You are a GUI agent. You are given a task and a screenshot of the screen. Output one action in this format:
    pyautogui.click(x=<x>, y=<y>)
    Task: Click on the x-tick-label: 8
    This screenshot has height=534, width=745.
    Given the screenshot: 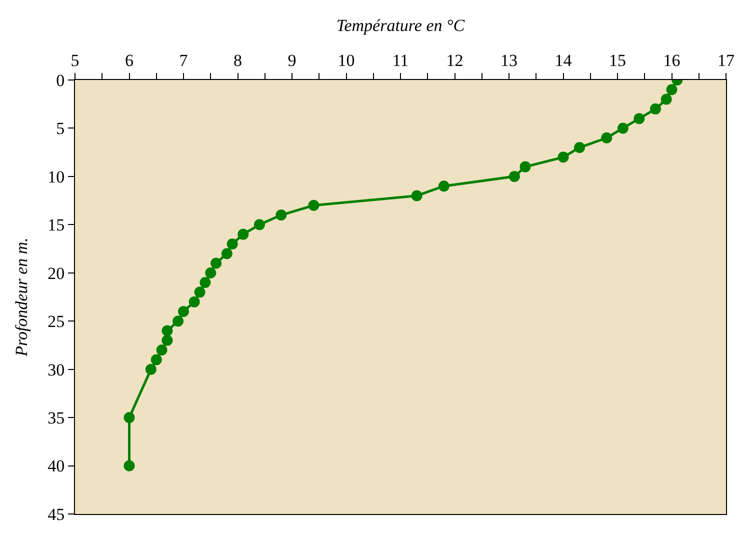 What is the action you would take?
    pyautogui.click(x=238, y=60)
    